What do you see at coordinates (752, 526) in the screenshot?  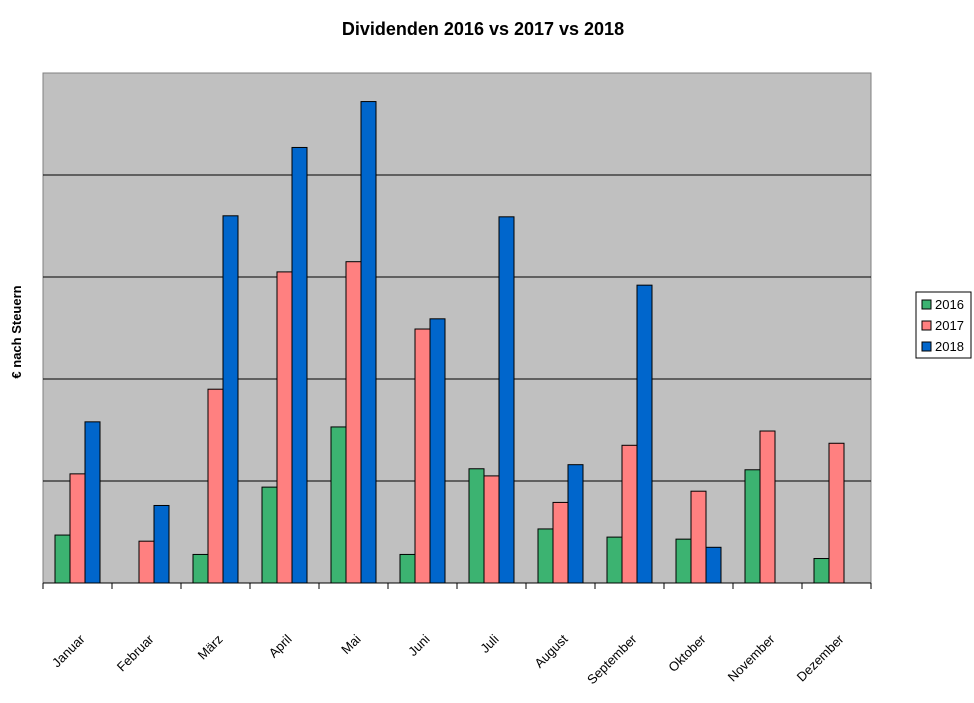 I see `bar-2016-november` at bounding box center [752, 526].